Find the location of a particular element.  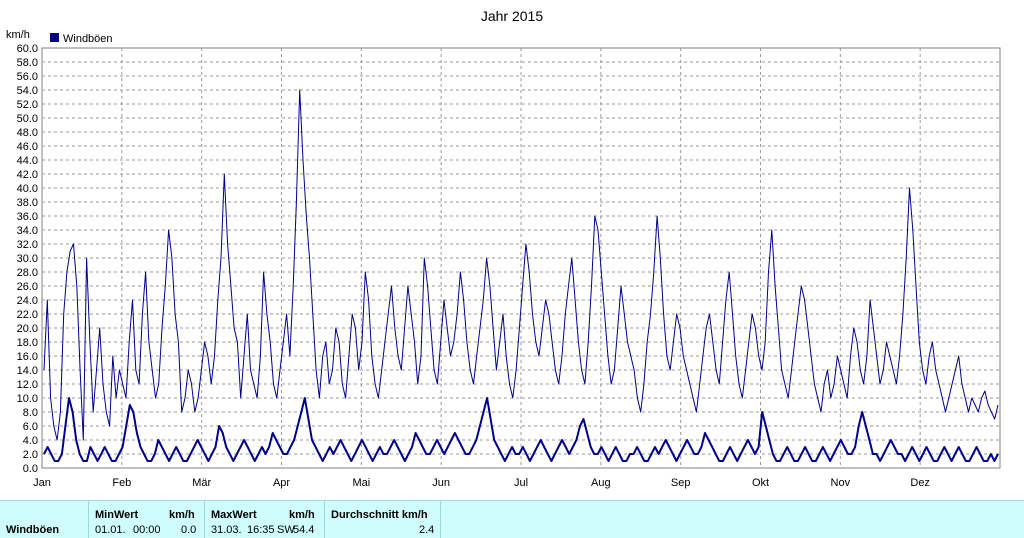

y-tick-label: 34.0 is located at coordinates (27, 231).